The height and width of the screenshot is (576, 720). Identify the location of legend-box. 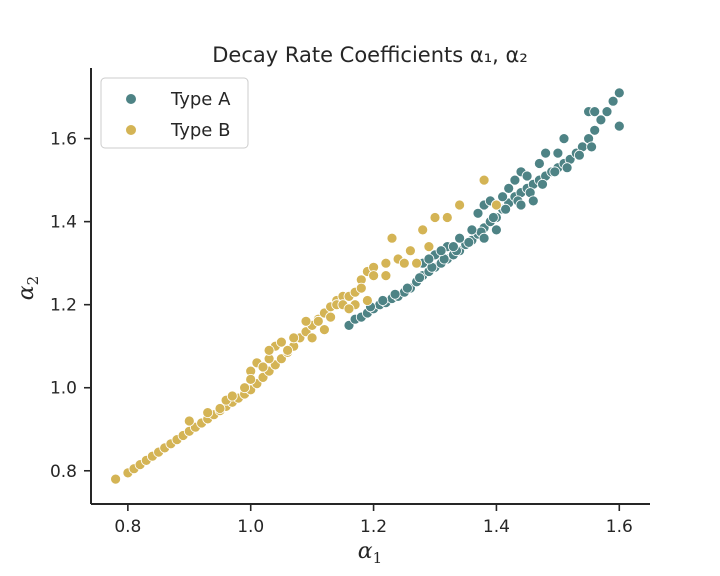
(174, 113).